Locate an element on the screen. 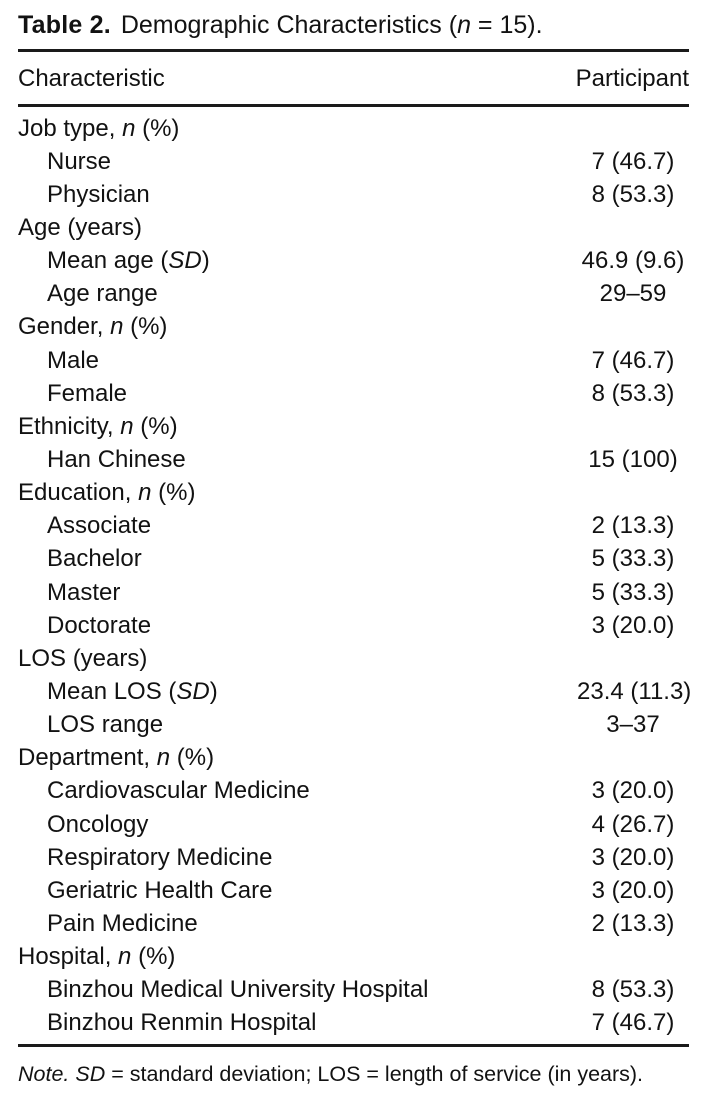  row-label: Hospital, n (%) is located at coordinates (297, 957).